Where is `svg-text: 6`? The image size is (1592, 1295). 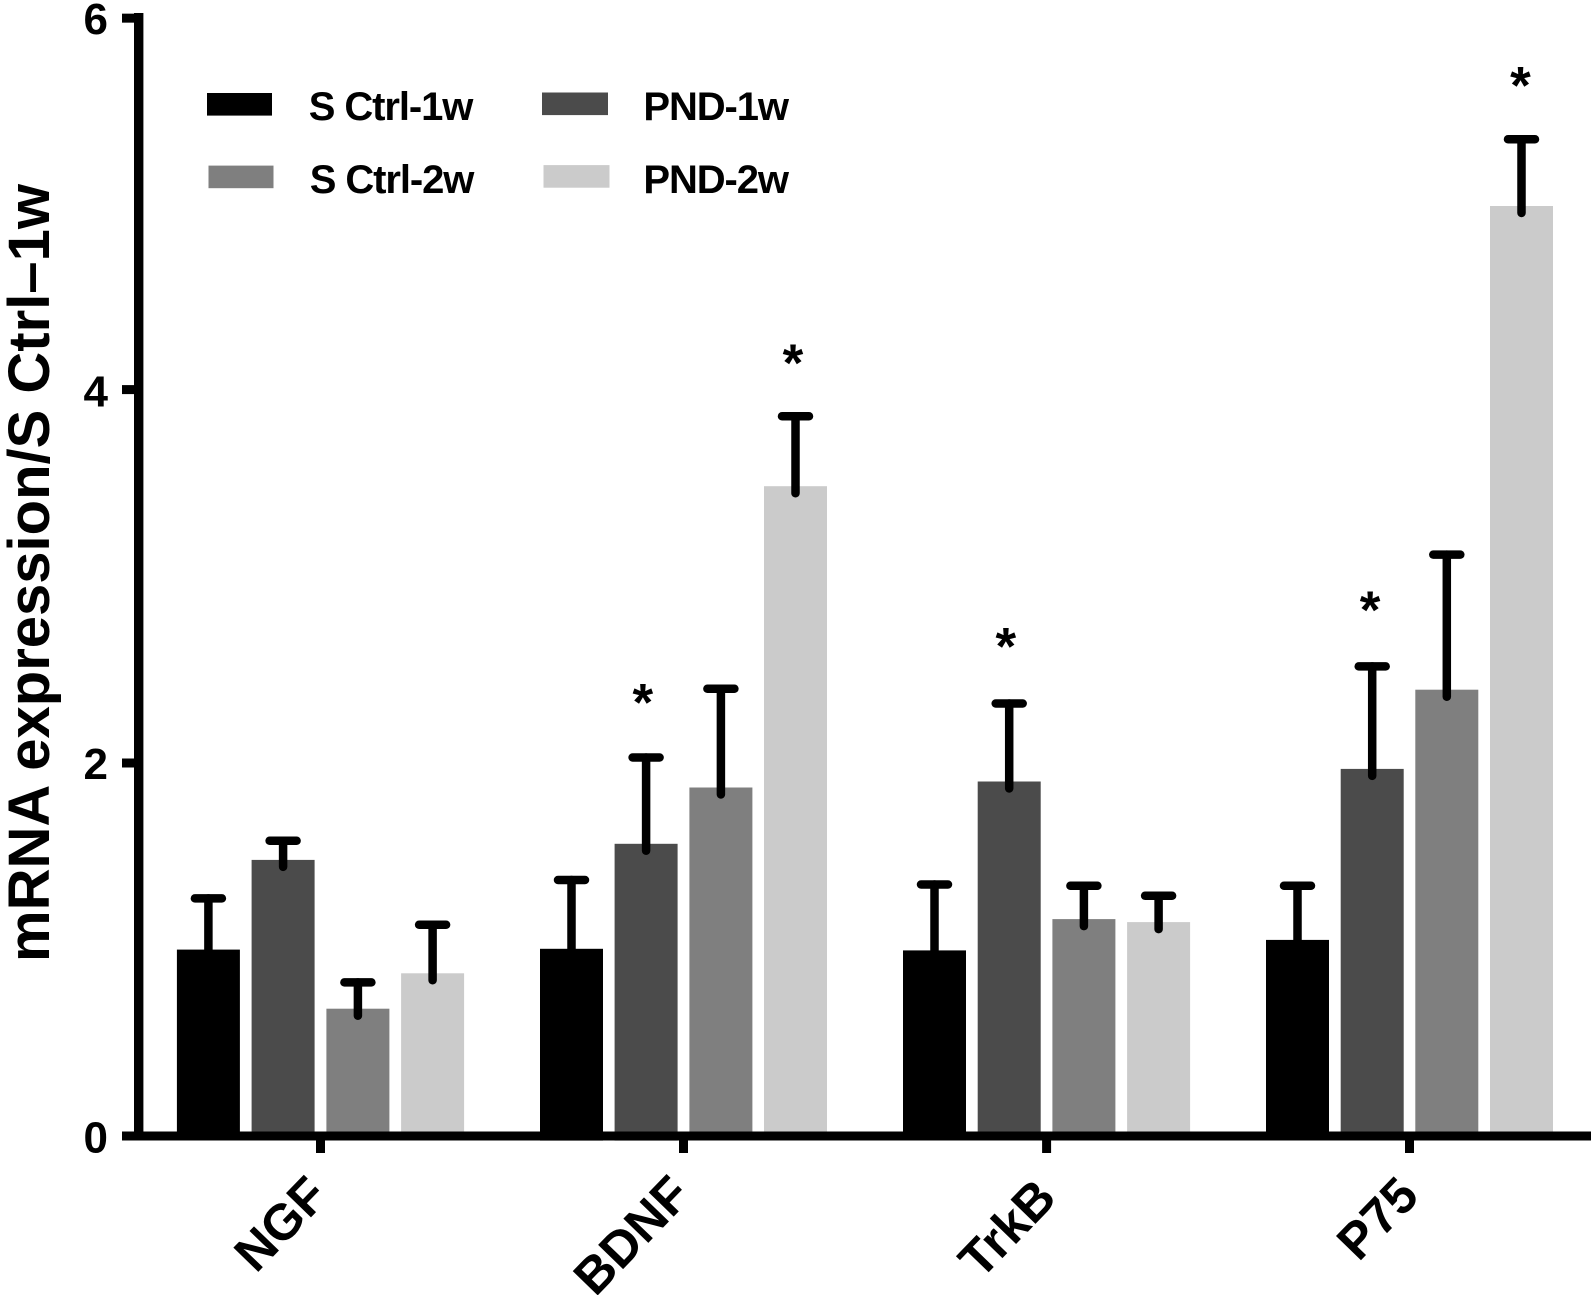
svg-text: 6 is located at coordinates (96, 22).